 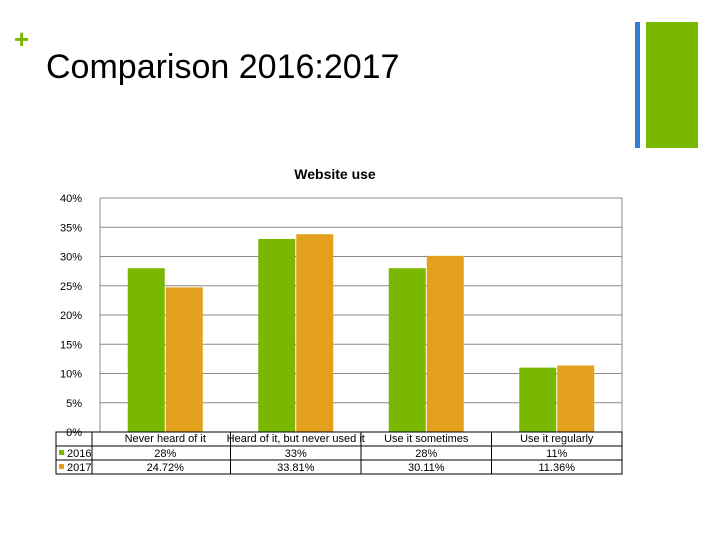 I want to click on y-tick-label: 30%, so click(x=71, y=258).